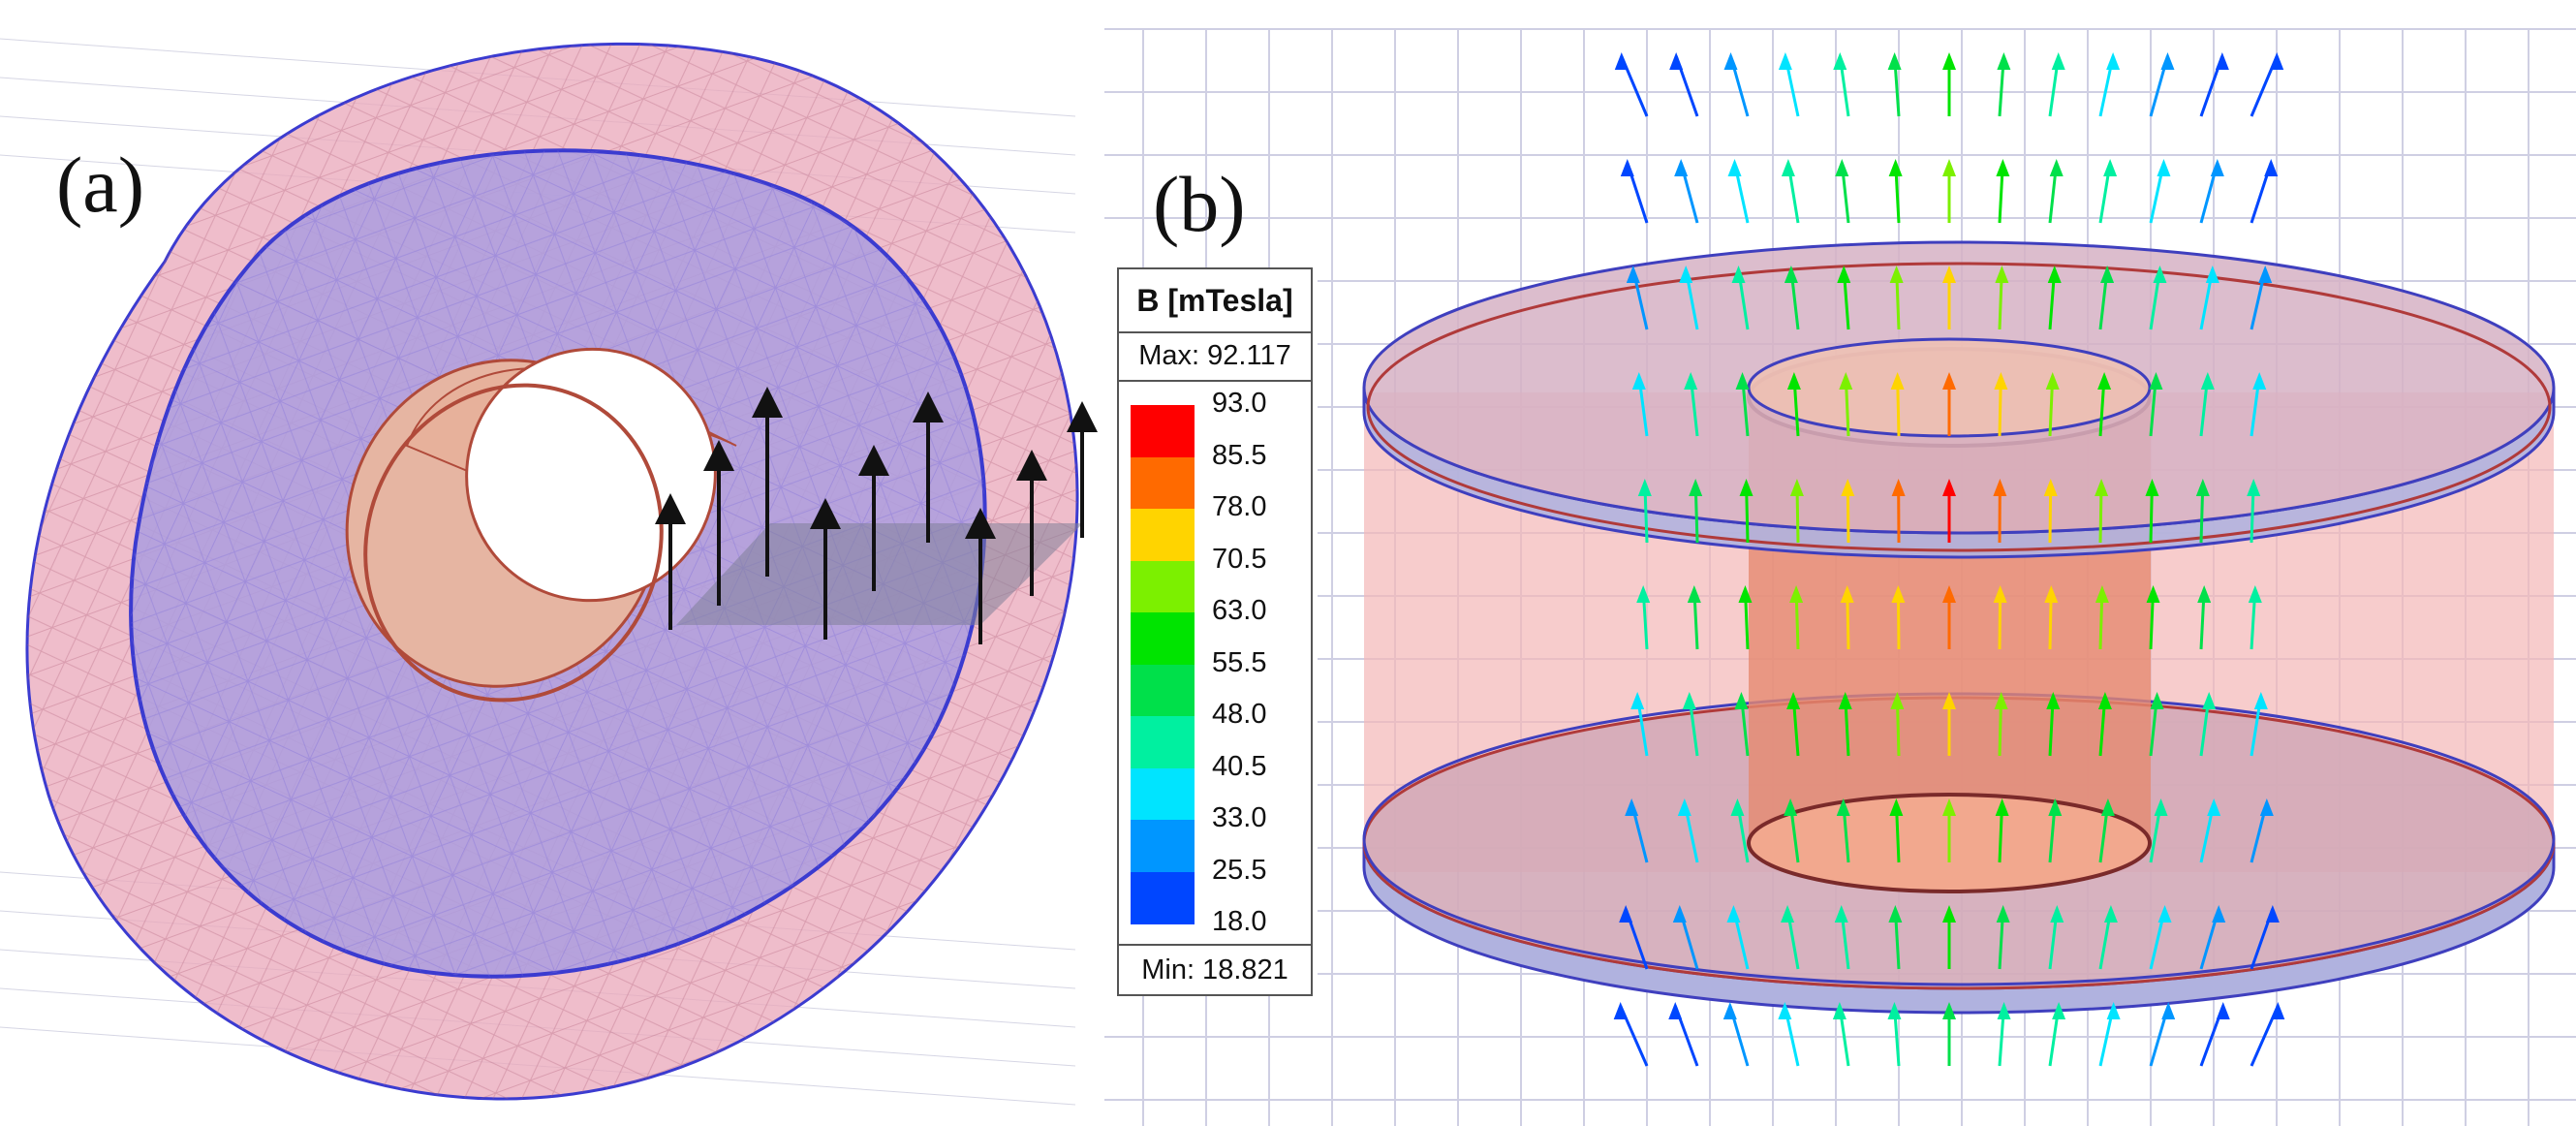 This screenshot has width=2576, height=1126. Describe the element at coordinates (1239, 870) in the screenshot. I see `legend-value: 25.5` at that location.